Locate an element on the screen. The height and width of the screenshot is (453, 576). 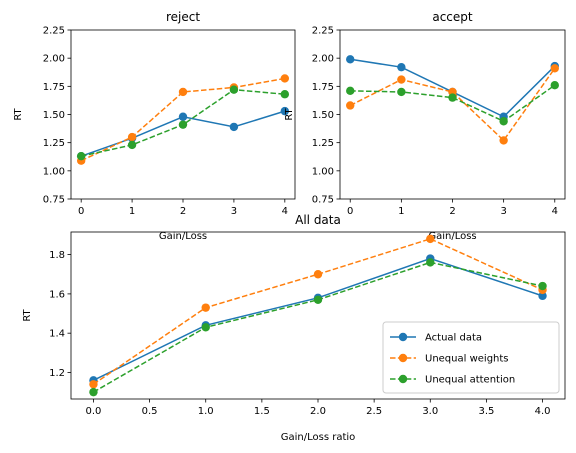
x-tick-label: 2.5 is located at coordinates (374, 411).